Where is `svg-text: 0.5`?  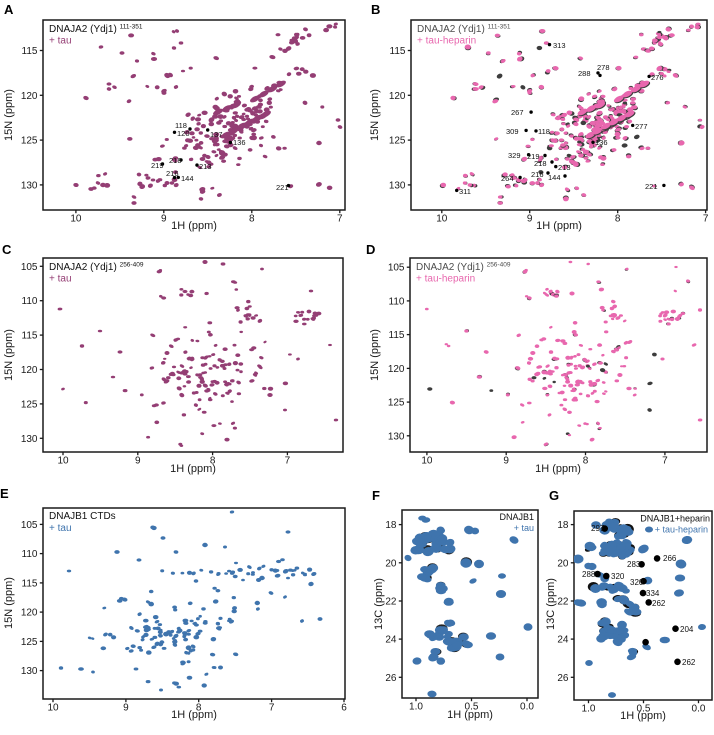 svg-text: 0.5 is located at coordinates (644, 709).